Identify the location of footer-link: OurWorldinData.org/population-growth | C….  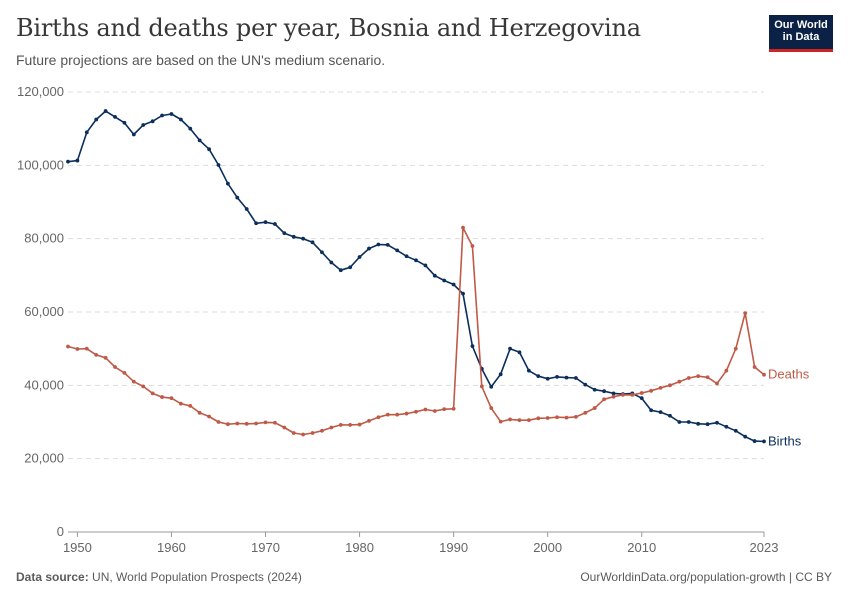
(706, 577).